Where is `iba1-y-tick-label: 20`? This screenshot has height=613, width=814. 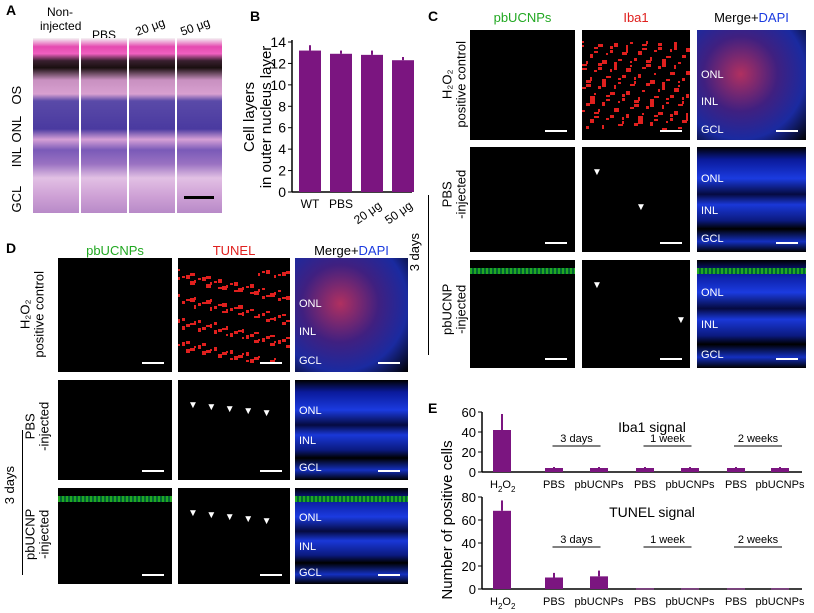 iba1-y-tick-label: 20 is located at coordinates (469, 452).